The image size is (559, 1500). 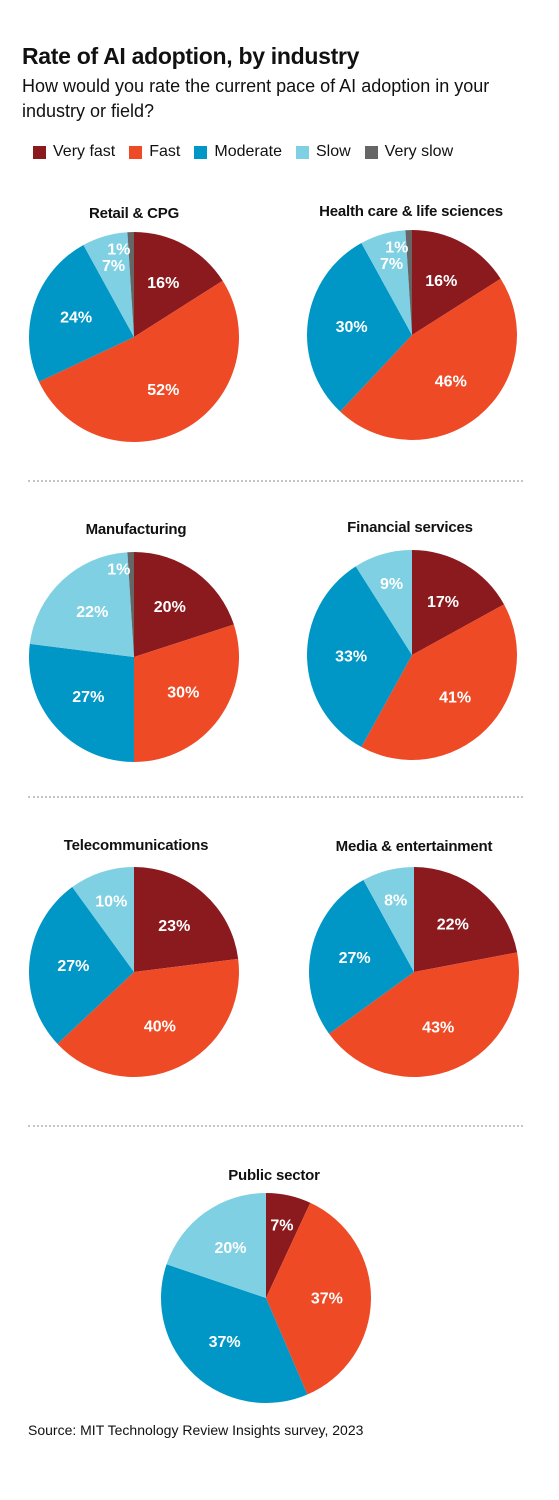 What do you see at coordinates (136, 845) in the screenshot?
I see `pie-title-telecommunications: Telecommunications` at bounding box center [136, 845].